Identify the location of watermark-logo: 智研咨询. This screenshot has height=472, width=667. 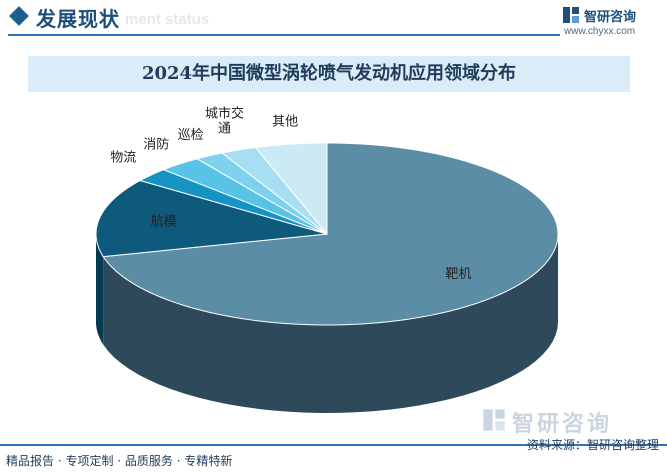
(567, 421).